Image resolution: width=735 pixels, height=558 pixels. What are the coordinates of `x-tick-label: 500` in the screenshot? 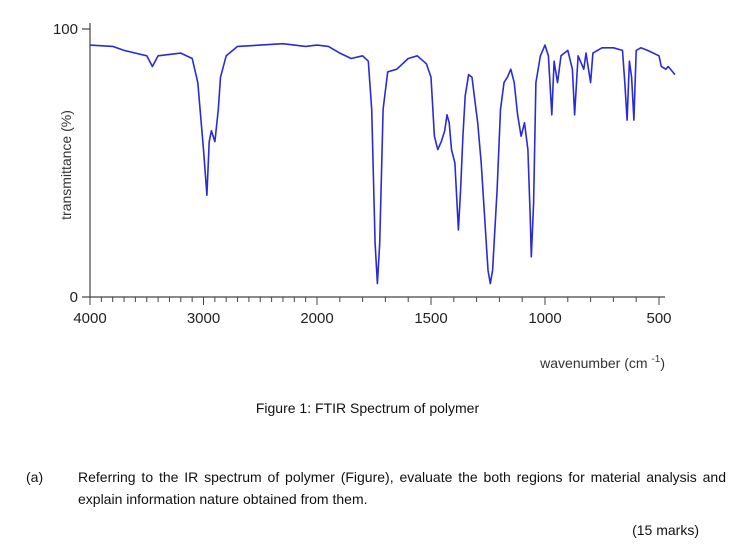 It's located at (658, 318).